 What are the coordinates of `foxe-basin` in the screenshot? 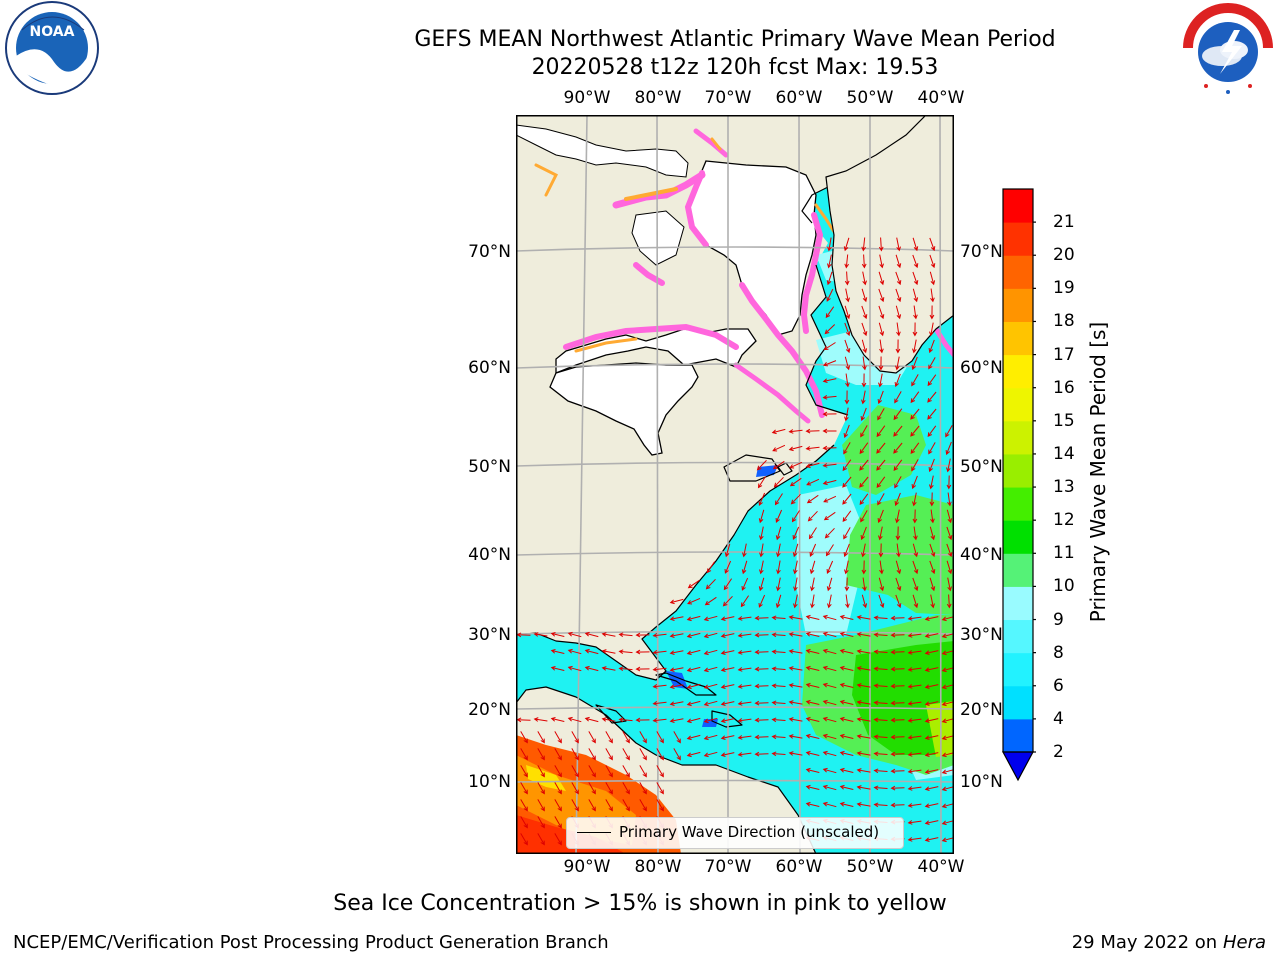 It's located at (658, 238).